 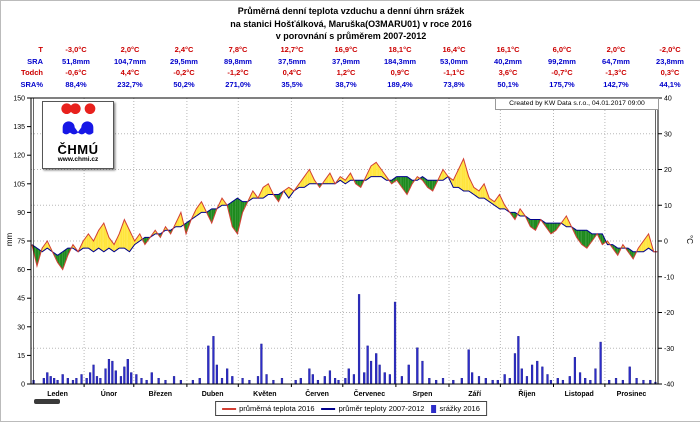 What do you see at coordinates (213, 394) in the screenshot?
I see `svg-text: Duben` at bounding box center [213, 394].